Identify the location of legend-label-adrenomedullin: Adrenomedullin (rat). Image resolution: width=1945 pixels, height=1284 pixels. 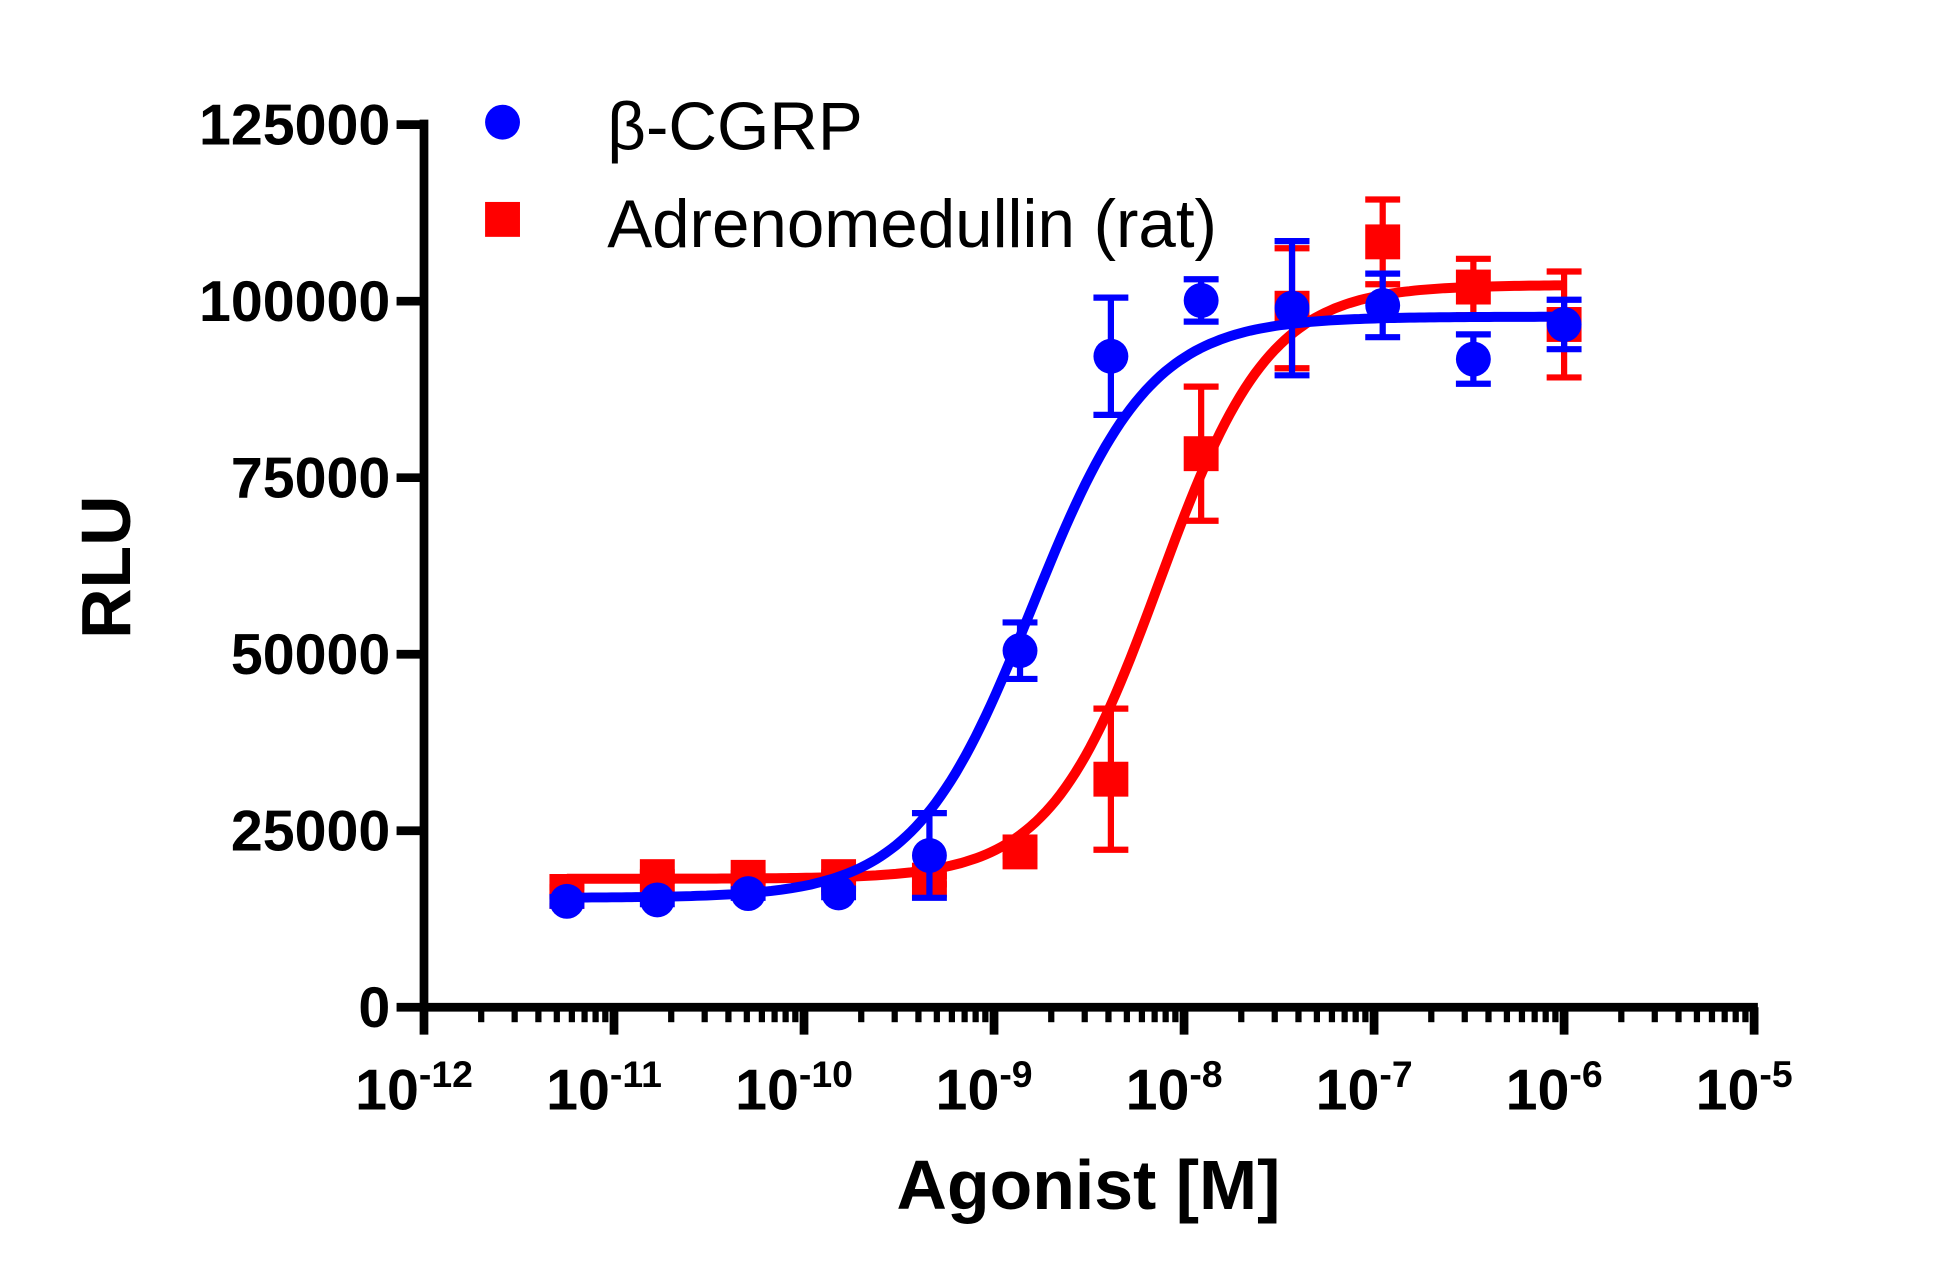
(912, 224).